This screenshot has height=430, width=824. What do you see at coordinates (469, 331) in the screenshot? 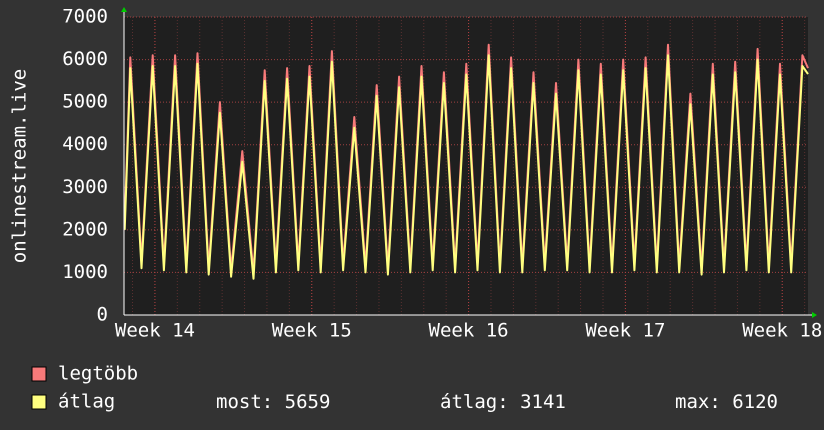
I see `x-tick-label: Week 16` at bounding box center [469, 331].